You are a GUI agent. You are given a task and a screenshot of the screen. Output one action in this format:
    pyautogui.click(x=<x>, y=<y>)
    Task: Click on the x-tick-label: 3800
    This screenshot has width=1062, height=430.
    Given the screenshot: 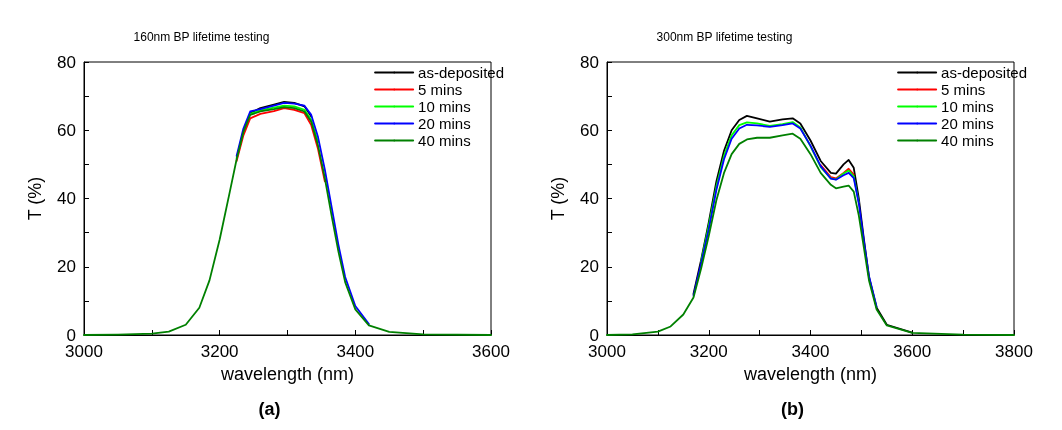 What is the action you would take?
    pyautogui.click(x=1014, y=351)
    